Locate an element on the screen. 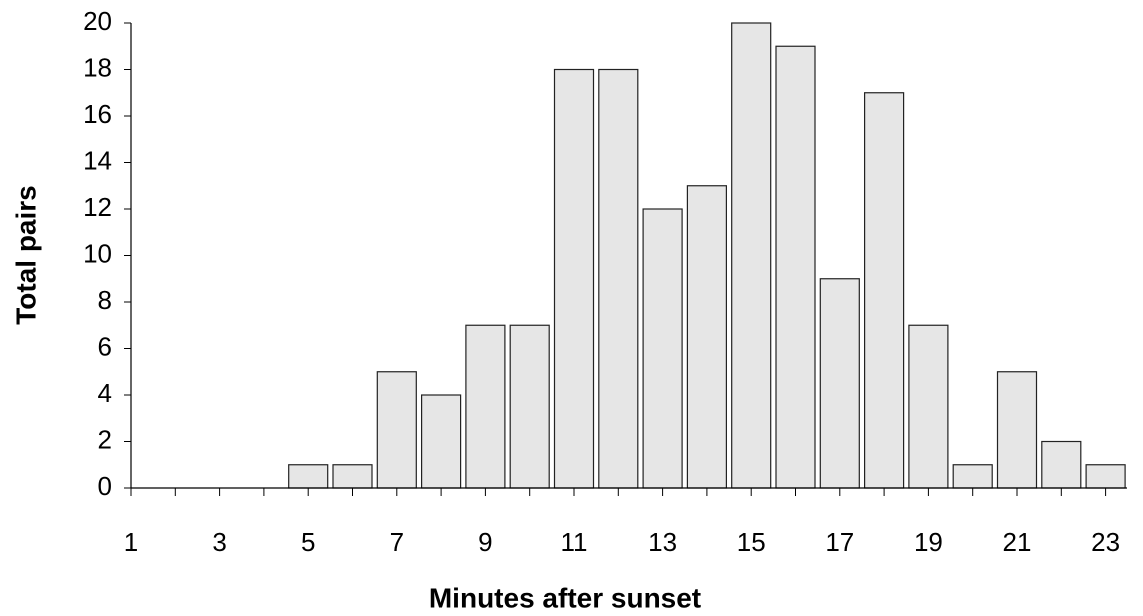  y-tick-label: 20 is located at coordinates (97, 21).